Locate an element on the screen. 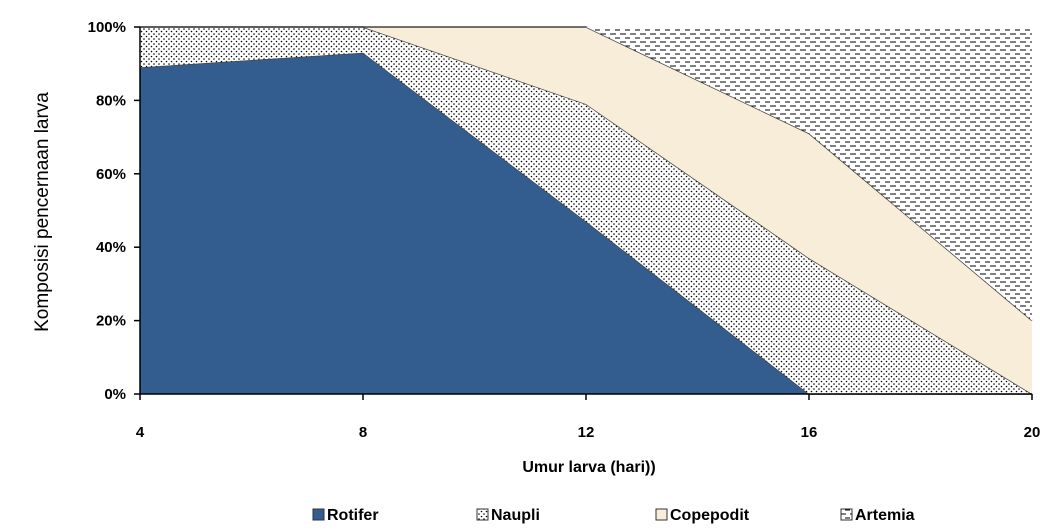 Image resolution: width=1051 pixels, height=530 pixels. legend-label: Copepodit is located at coordinates (710, 515).